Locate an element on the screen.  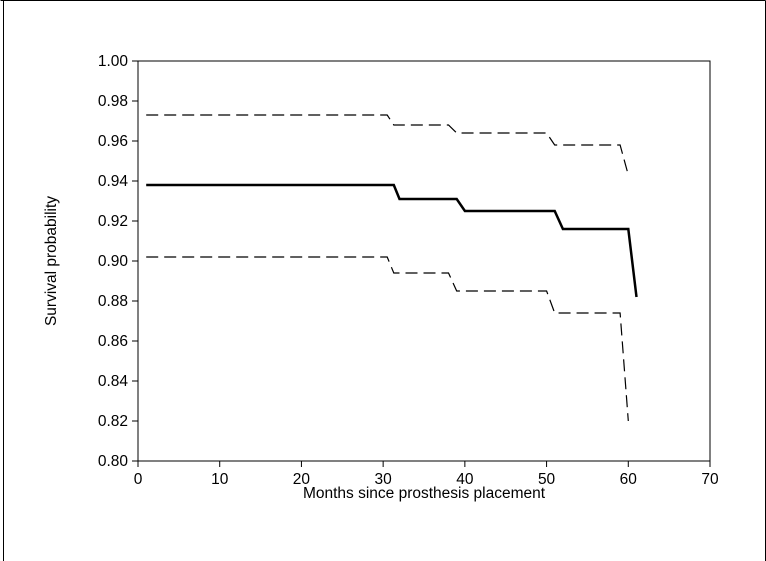
x-axis-label: Months since prosthesis placement is located at coordinates (424, 493).